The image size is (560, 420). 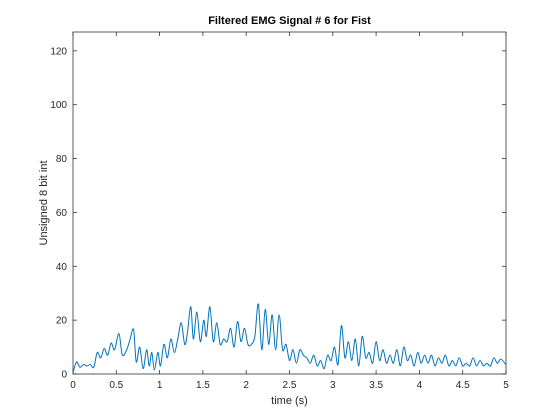 I want to click on x-axis-label: time (s), so click(x=289, y=401).